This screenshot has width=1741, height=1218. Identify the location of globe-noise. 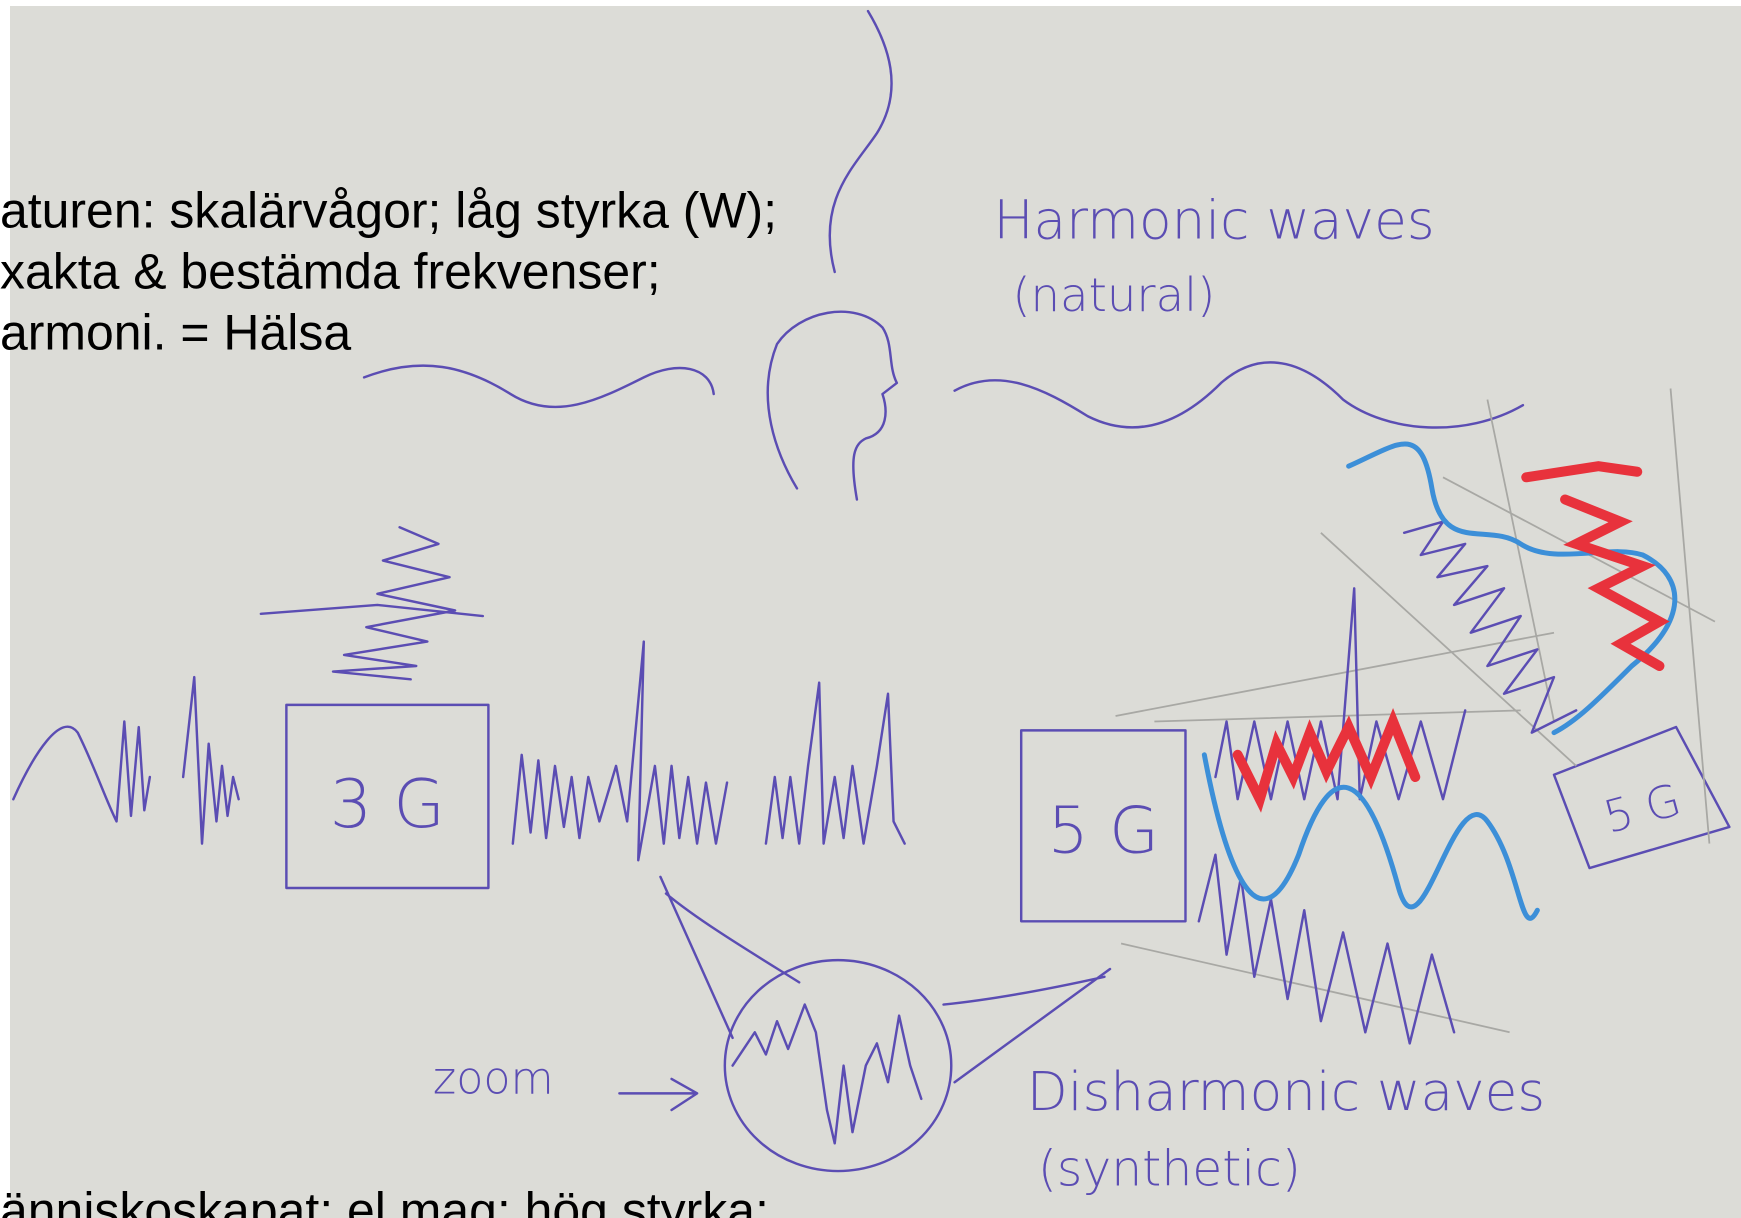
(827, 1074).